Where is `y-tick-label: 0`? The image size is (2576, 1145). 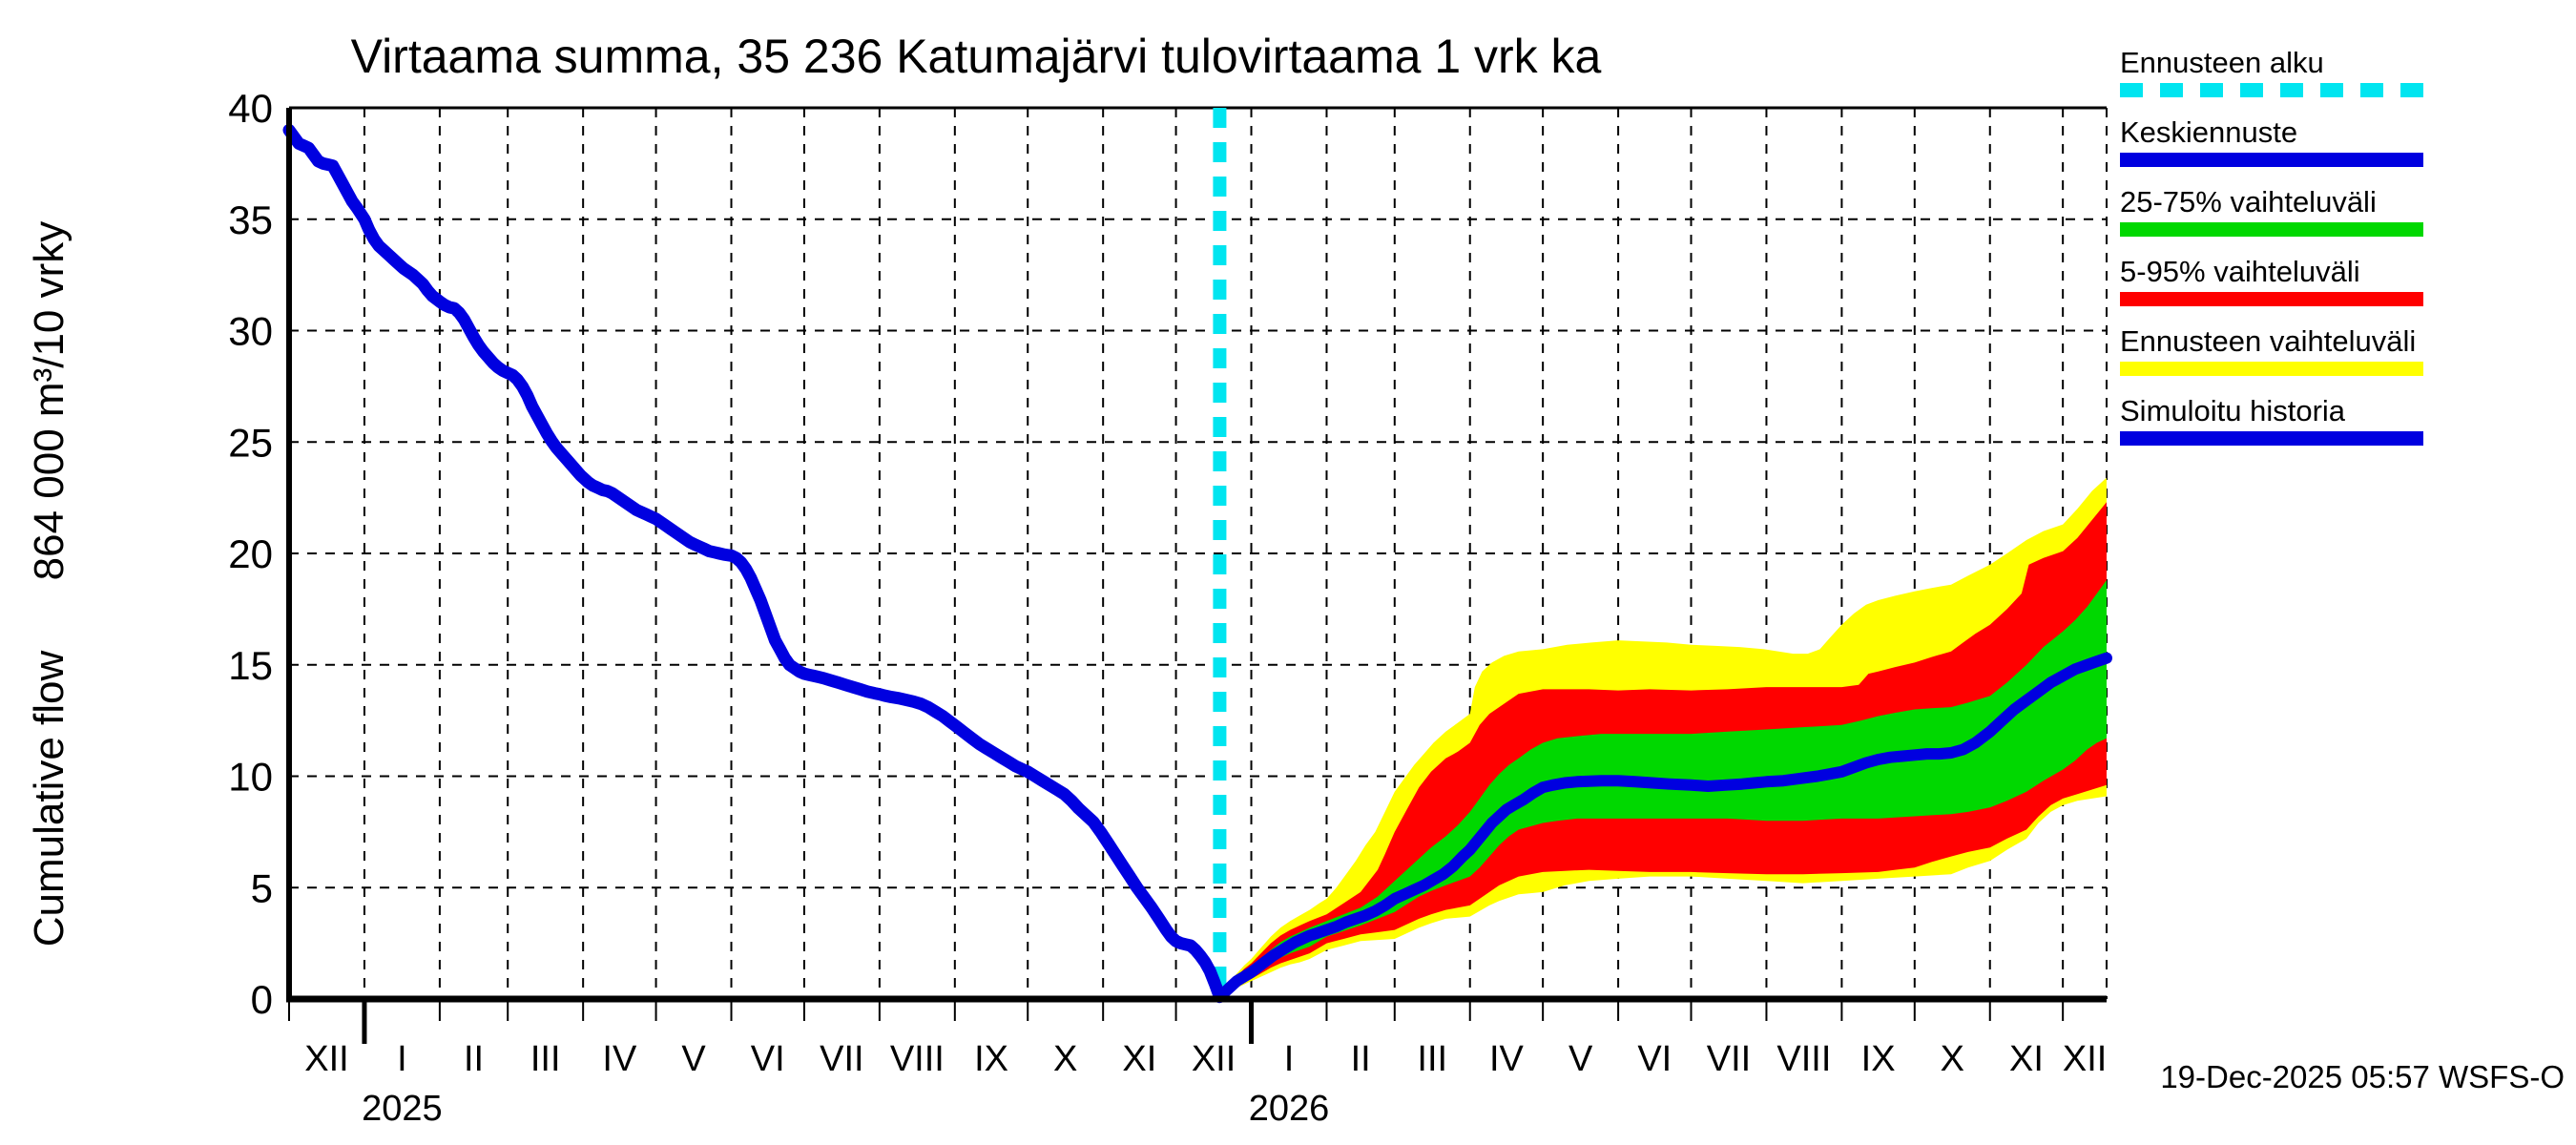
y-tick-label: 0 is located at coordinates (262, 1000).